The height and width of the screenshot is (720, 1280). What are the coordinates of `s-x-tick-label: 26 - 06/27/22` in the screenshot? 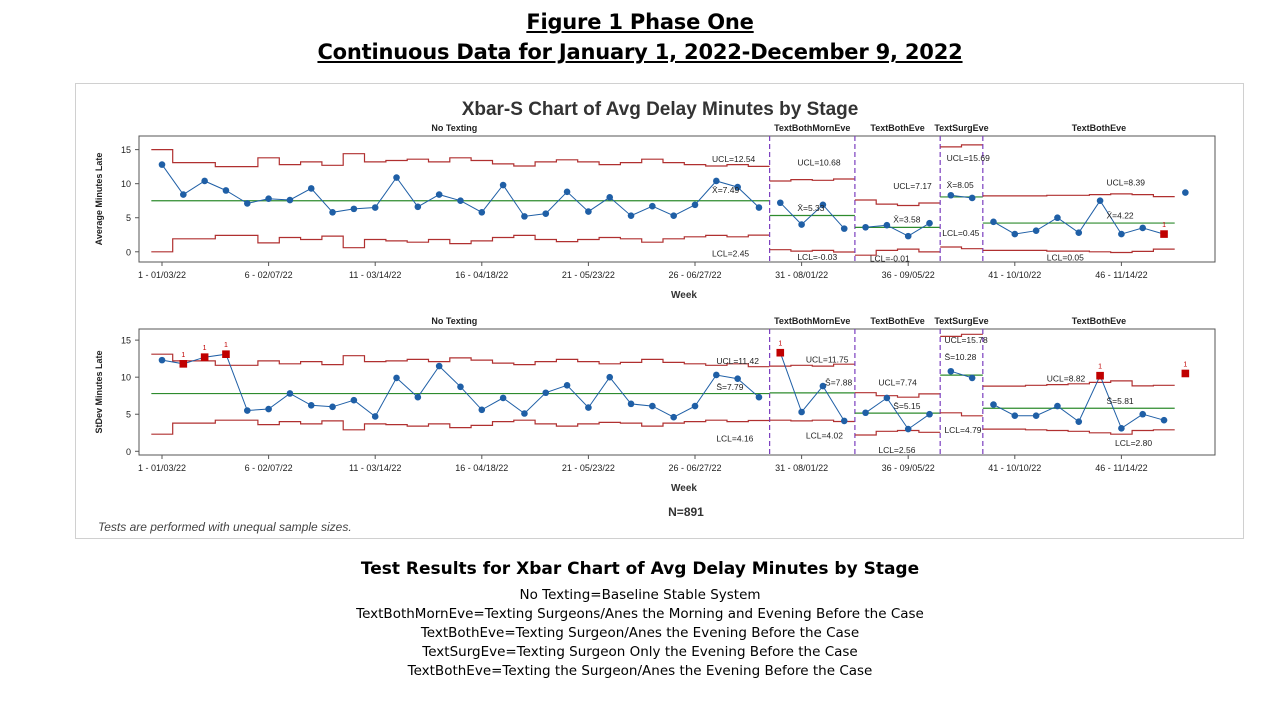 It's located at (694, 468).